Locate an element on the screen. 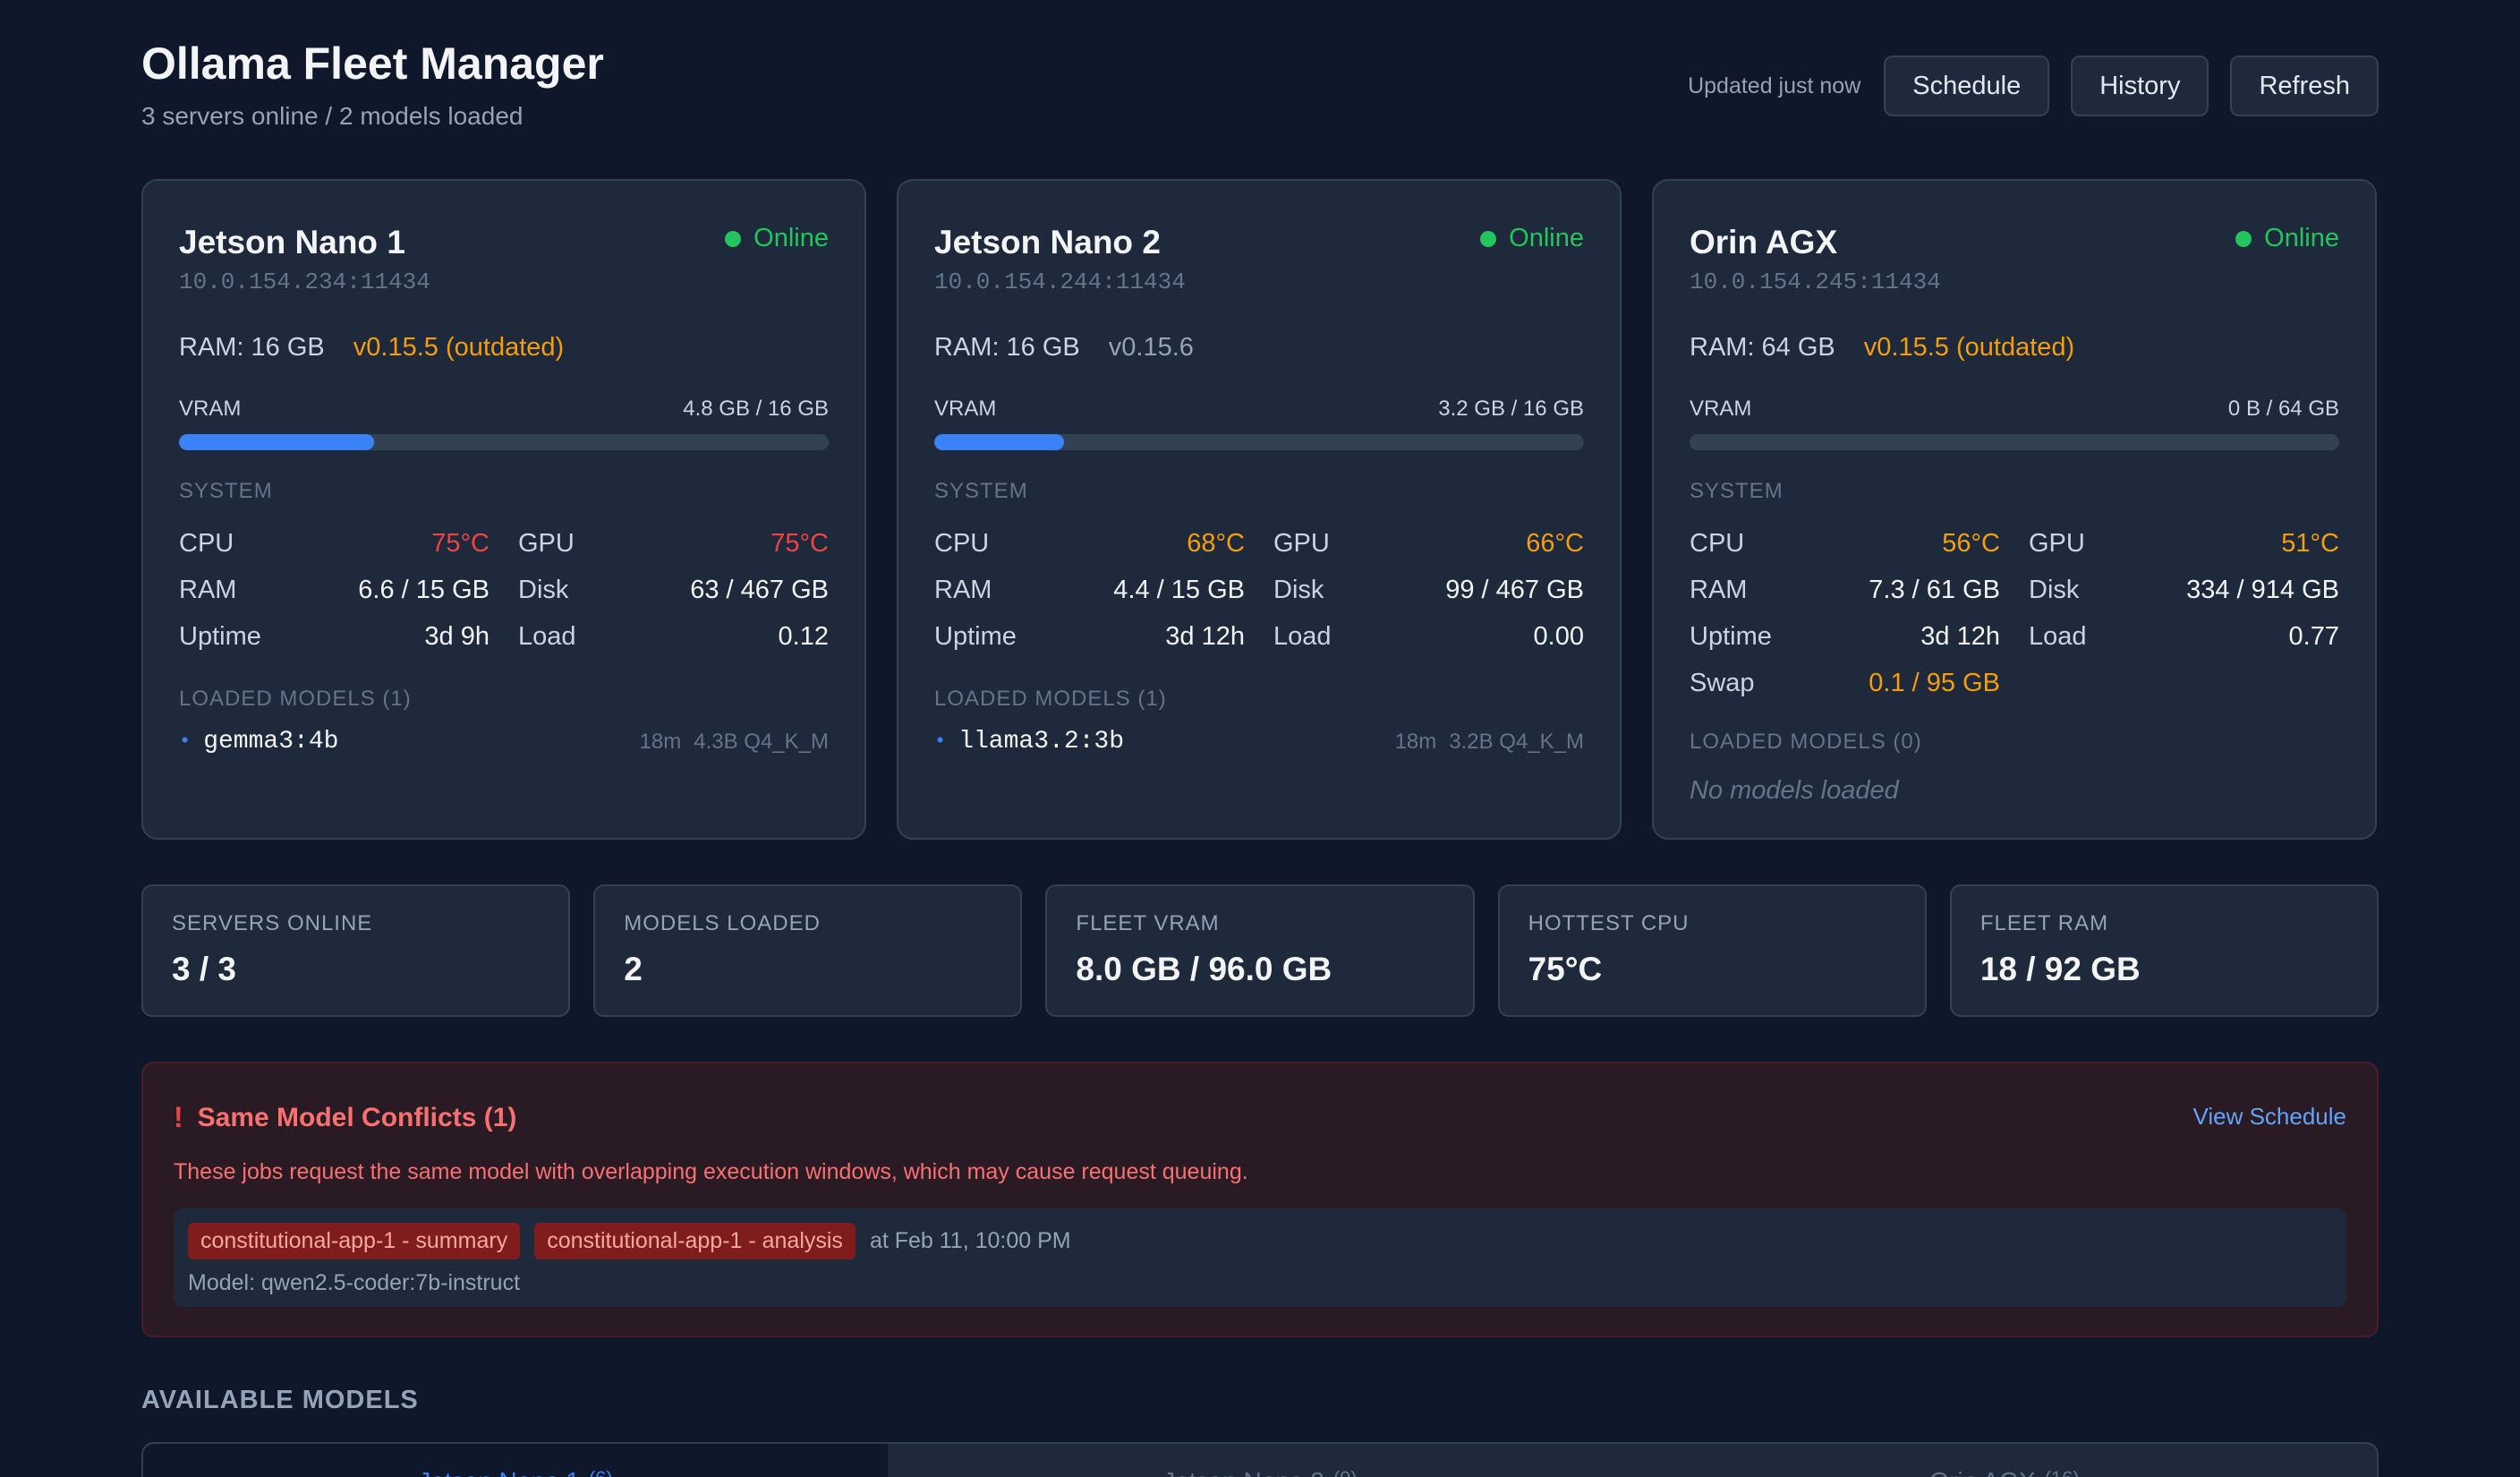 This screenshot has height=1477, width=2520. summary-card-servers-online: SERVERS ONLINE 3 / 3 is located at coordinates (356, 950).